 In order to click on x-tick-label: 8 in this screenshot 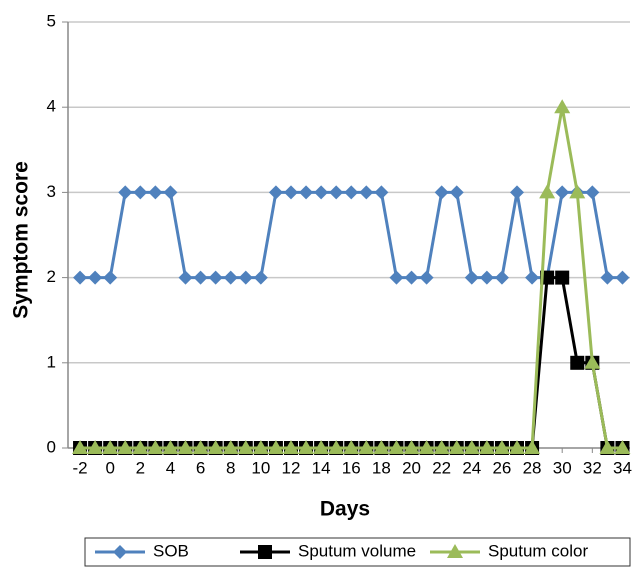, I will do `click(230, 467)`.